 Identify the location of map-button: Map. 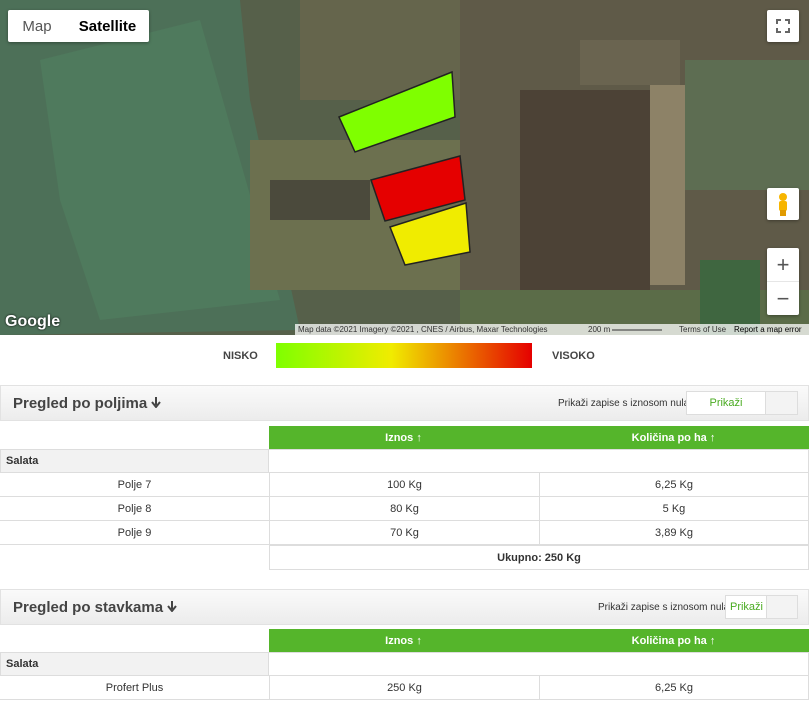
(37, 26).